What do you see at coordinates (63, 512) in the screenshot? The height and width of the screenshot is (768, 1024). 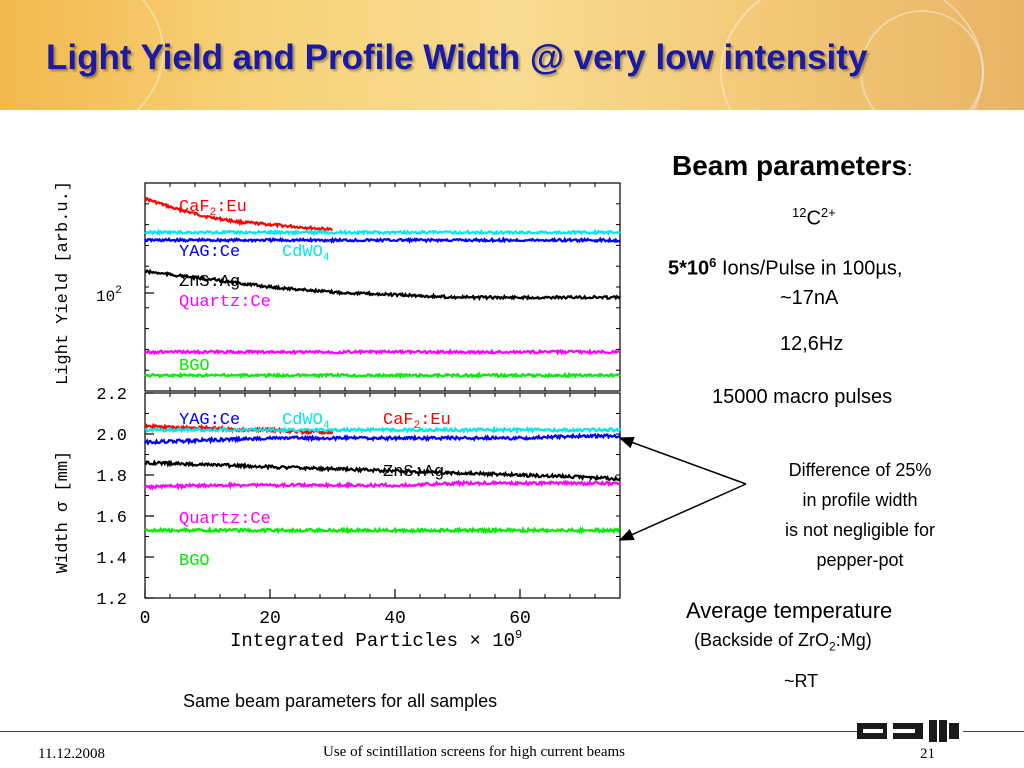 I see `y-axis-label-bottom: Width σ [mm]` at bounding box center [63, 512].